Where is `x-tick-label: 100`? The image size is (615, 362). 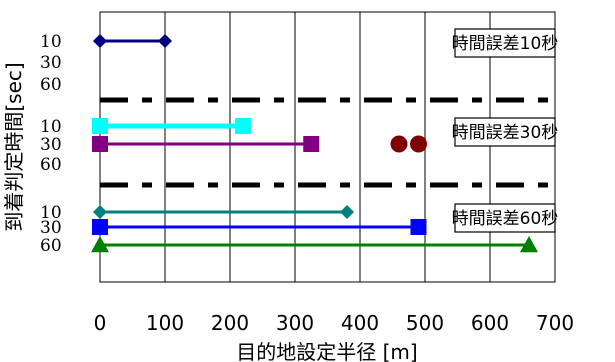
x-tick-label: 100 is located at coordinates (165, 323).